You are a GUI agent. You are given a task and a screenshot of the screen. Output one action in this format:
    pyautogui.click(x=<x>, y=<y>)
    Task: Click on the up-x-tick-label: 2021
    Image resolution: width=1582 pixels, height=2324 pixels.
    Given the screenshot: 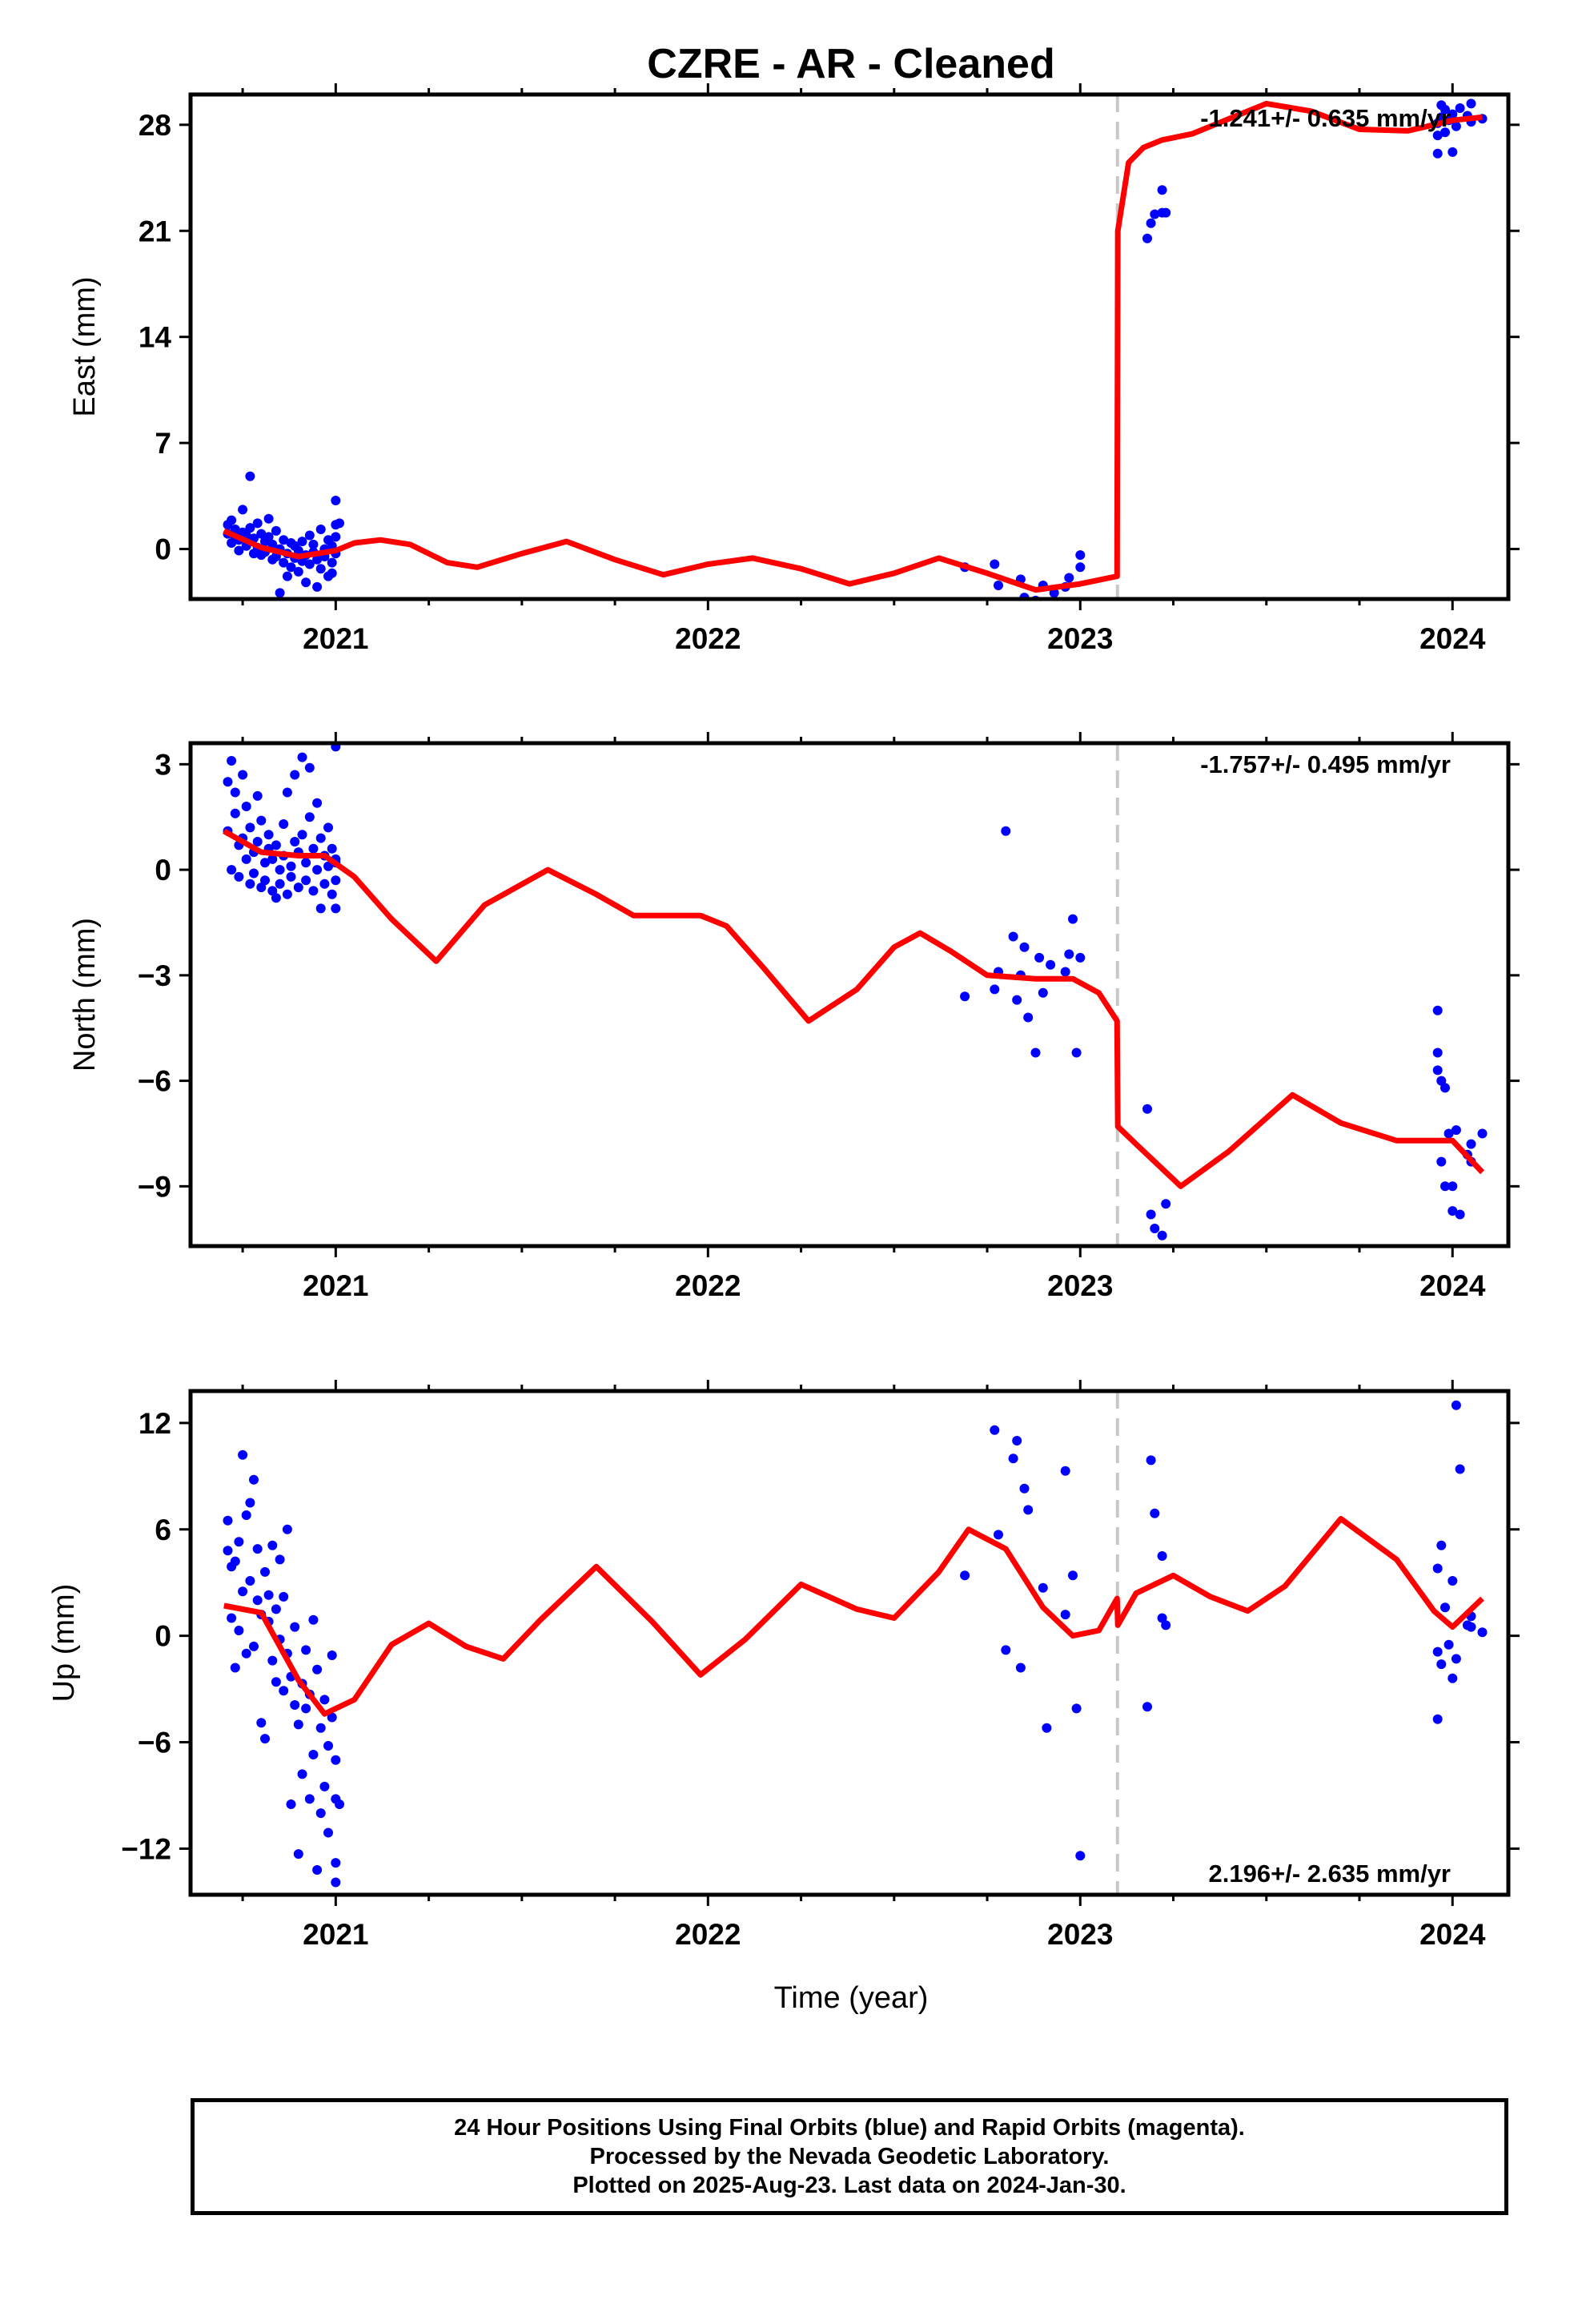 What is the action you would take?
    pyautogui.click(x=335, y=1934)
    